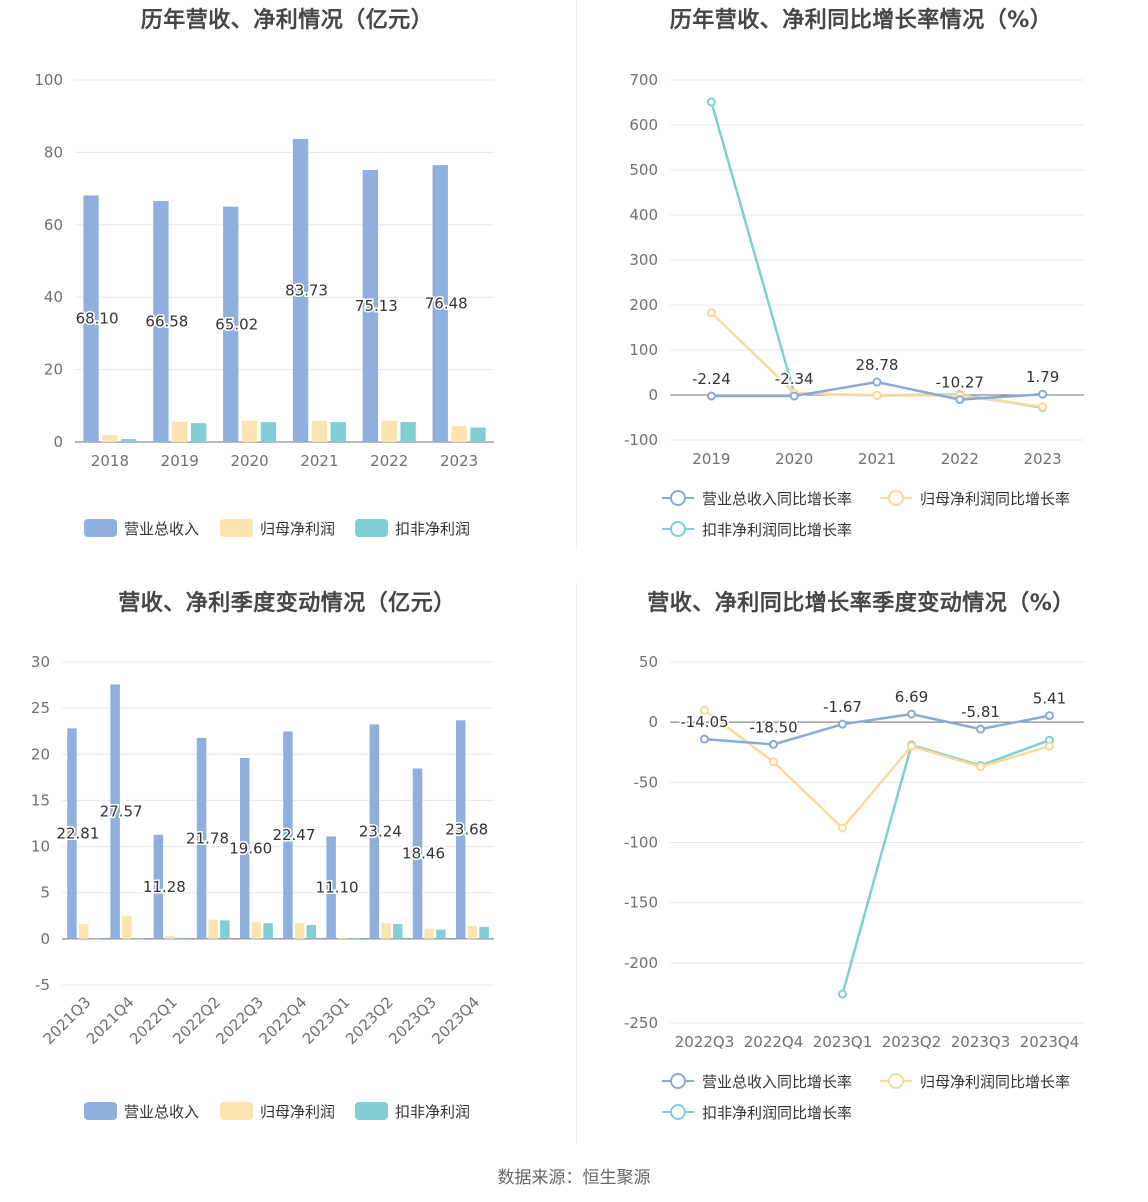 This screenshot has width=1148, height=1202. Describe the element at coordinates (161, 529) in the screenshot. I see `legend-label: 营业总收入` at that location.